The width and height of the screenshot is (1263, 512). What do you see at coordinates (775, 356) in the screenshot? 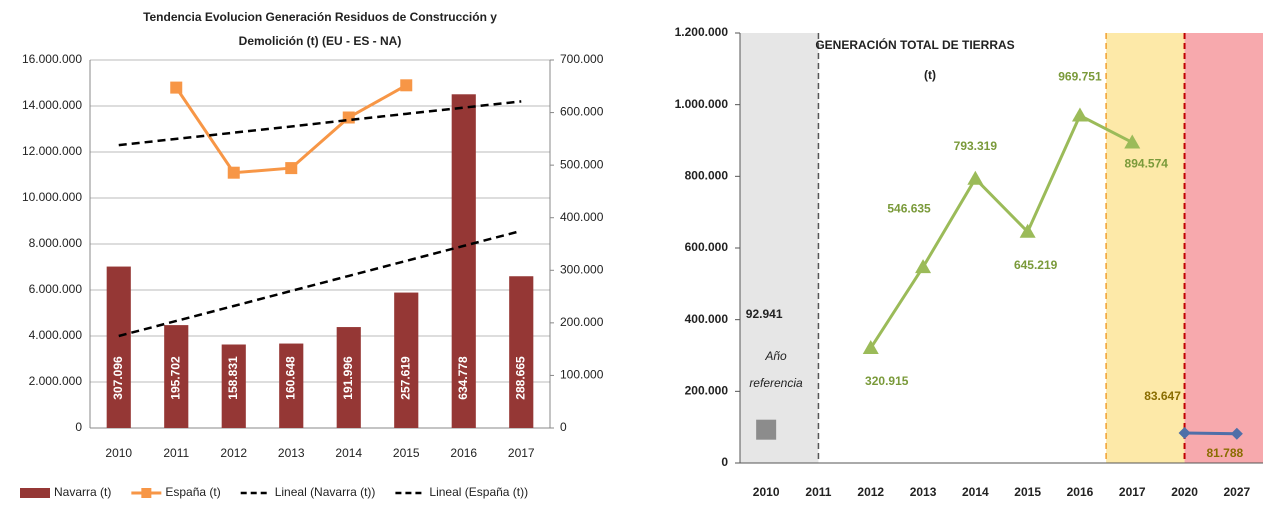
I see `annotation: Año` at bounding box center [775, 356].